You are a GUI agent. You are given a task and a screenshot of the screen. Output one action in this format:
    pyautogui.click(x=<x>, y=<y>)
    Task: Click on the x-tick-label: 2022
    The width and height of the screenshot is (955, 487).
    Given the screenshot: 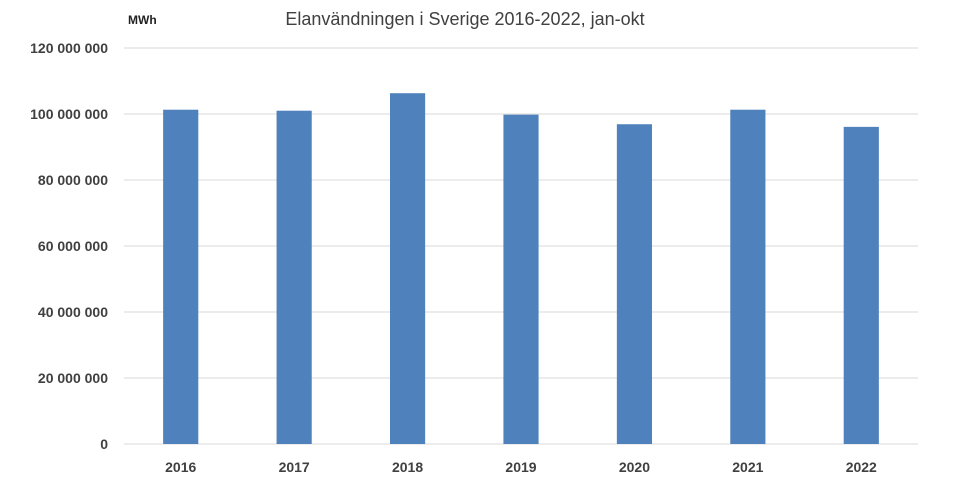 What is the action you would take?
    pyautogui.click(x=861, y=467)
    